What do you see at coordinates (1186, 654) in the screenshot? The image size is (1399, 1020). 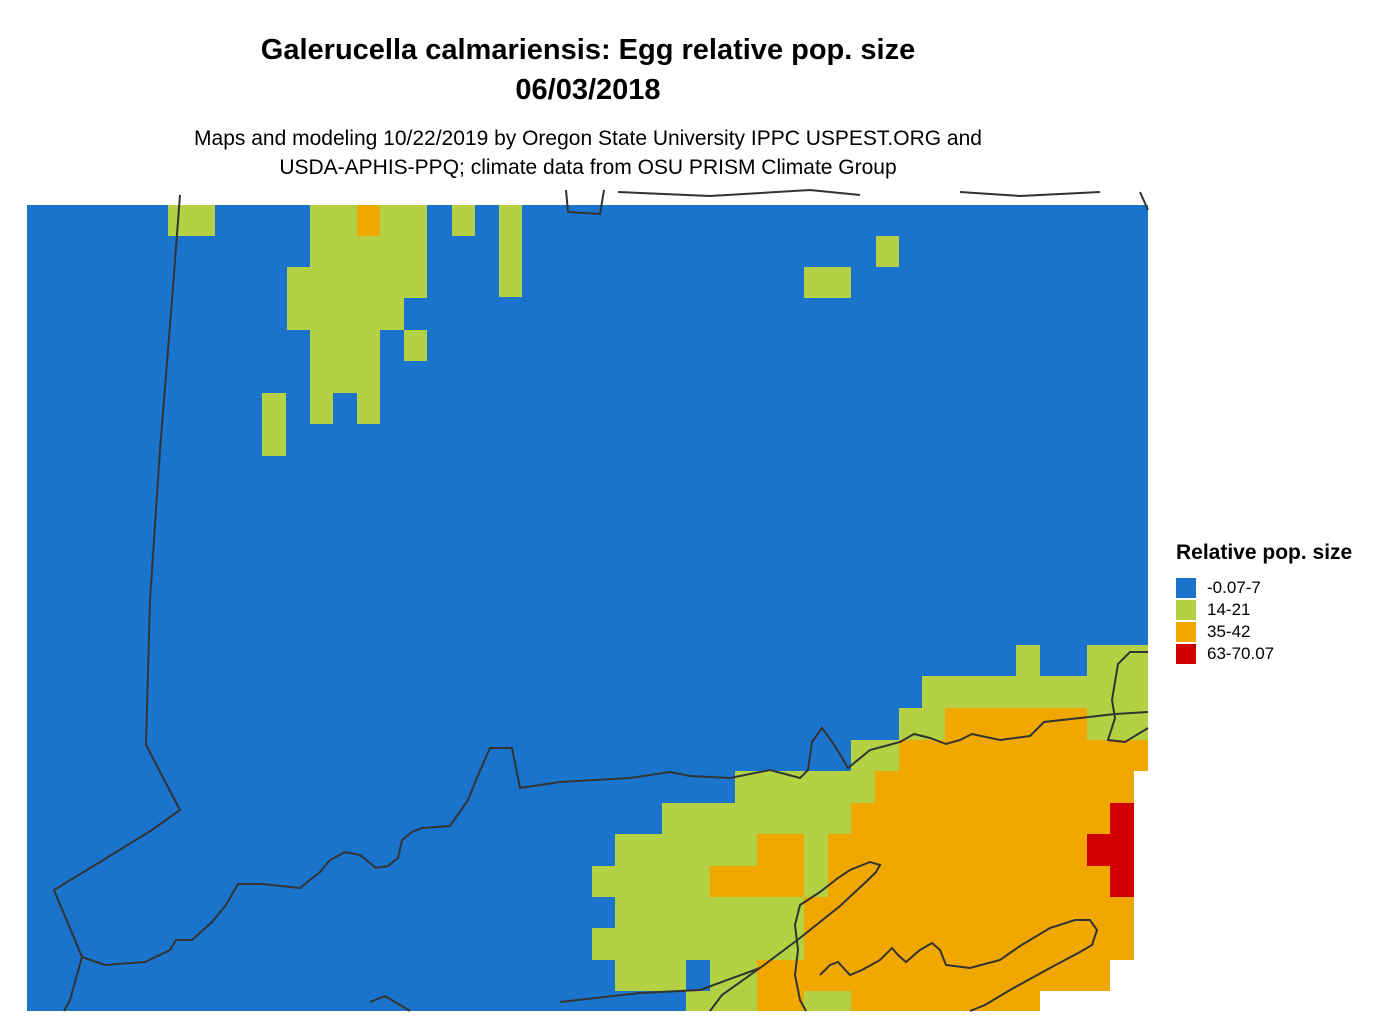 I see `legend-swatch-red` at bounding box center [1186, 654].